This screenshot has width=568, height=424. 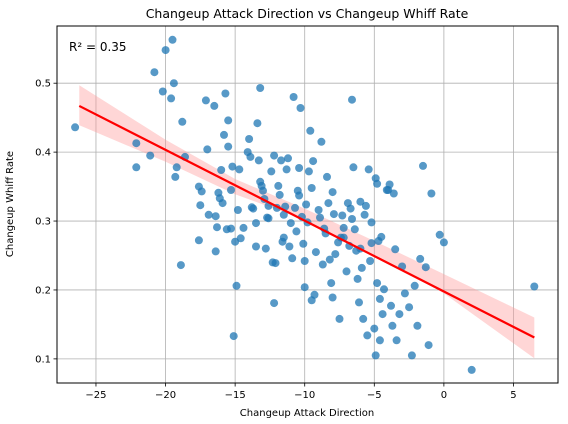 What do you see at coordinates (95, 395) in the screenshot?
I see `x-tick-label: −25` at bounding box center [95, 395].